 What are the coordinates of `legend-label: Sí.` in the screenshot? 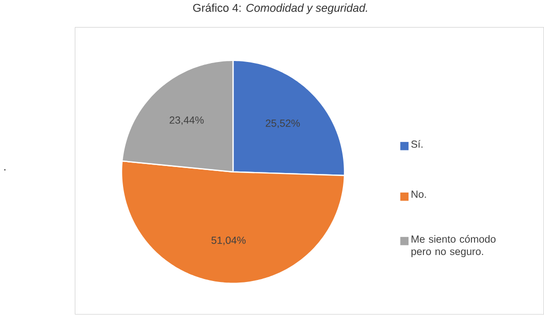 It's located at (416, 144).